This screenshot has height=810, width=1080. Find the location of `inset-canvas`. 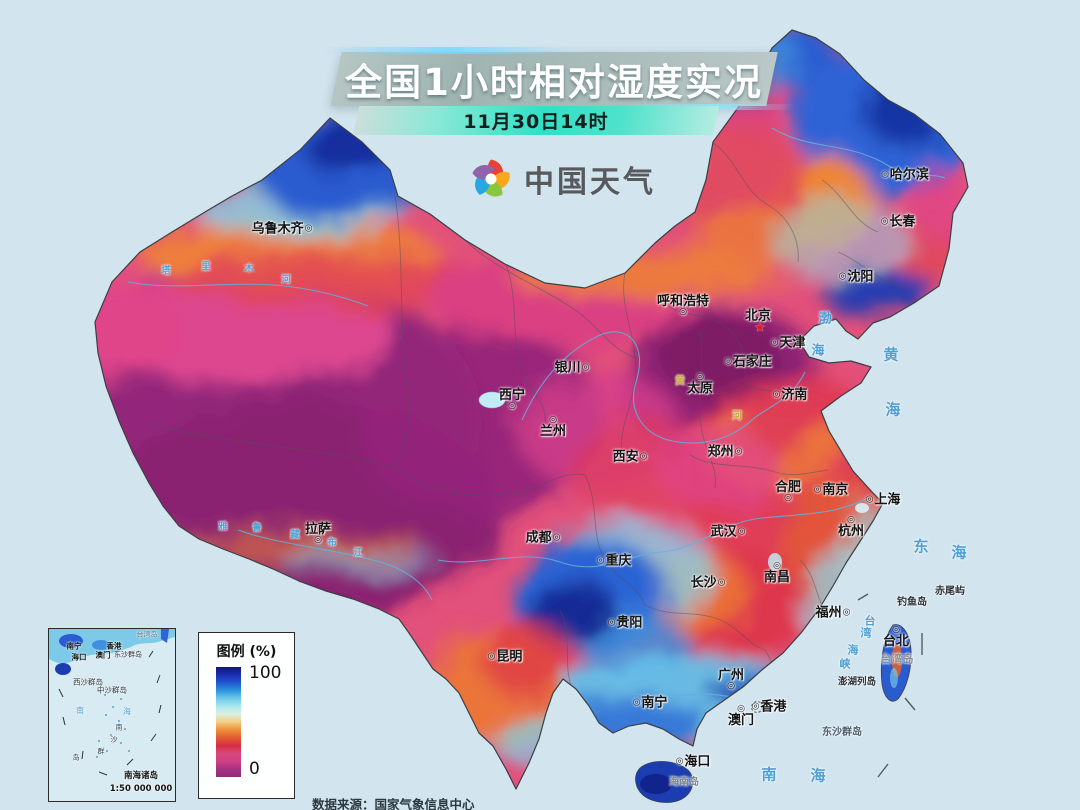

inset-canvas is located at coordinates (112, 702).